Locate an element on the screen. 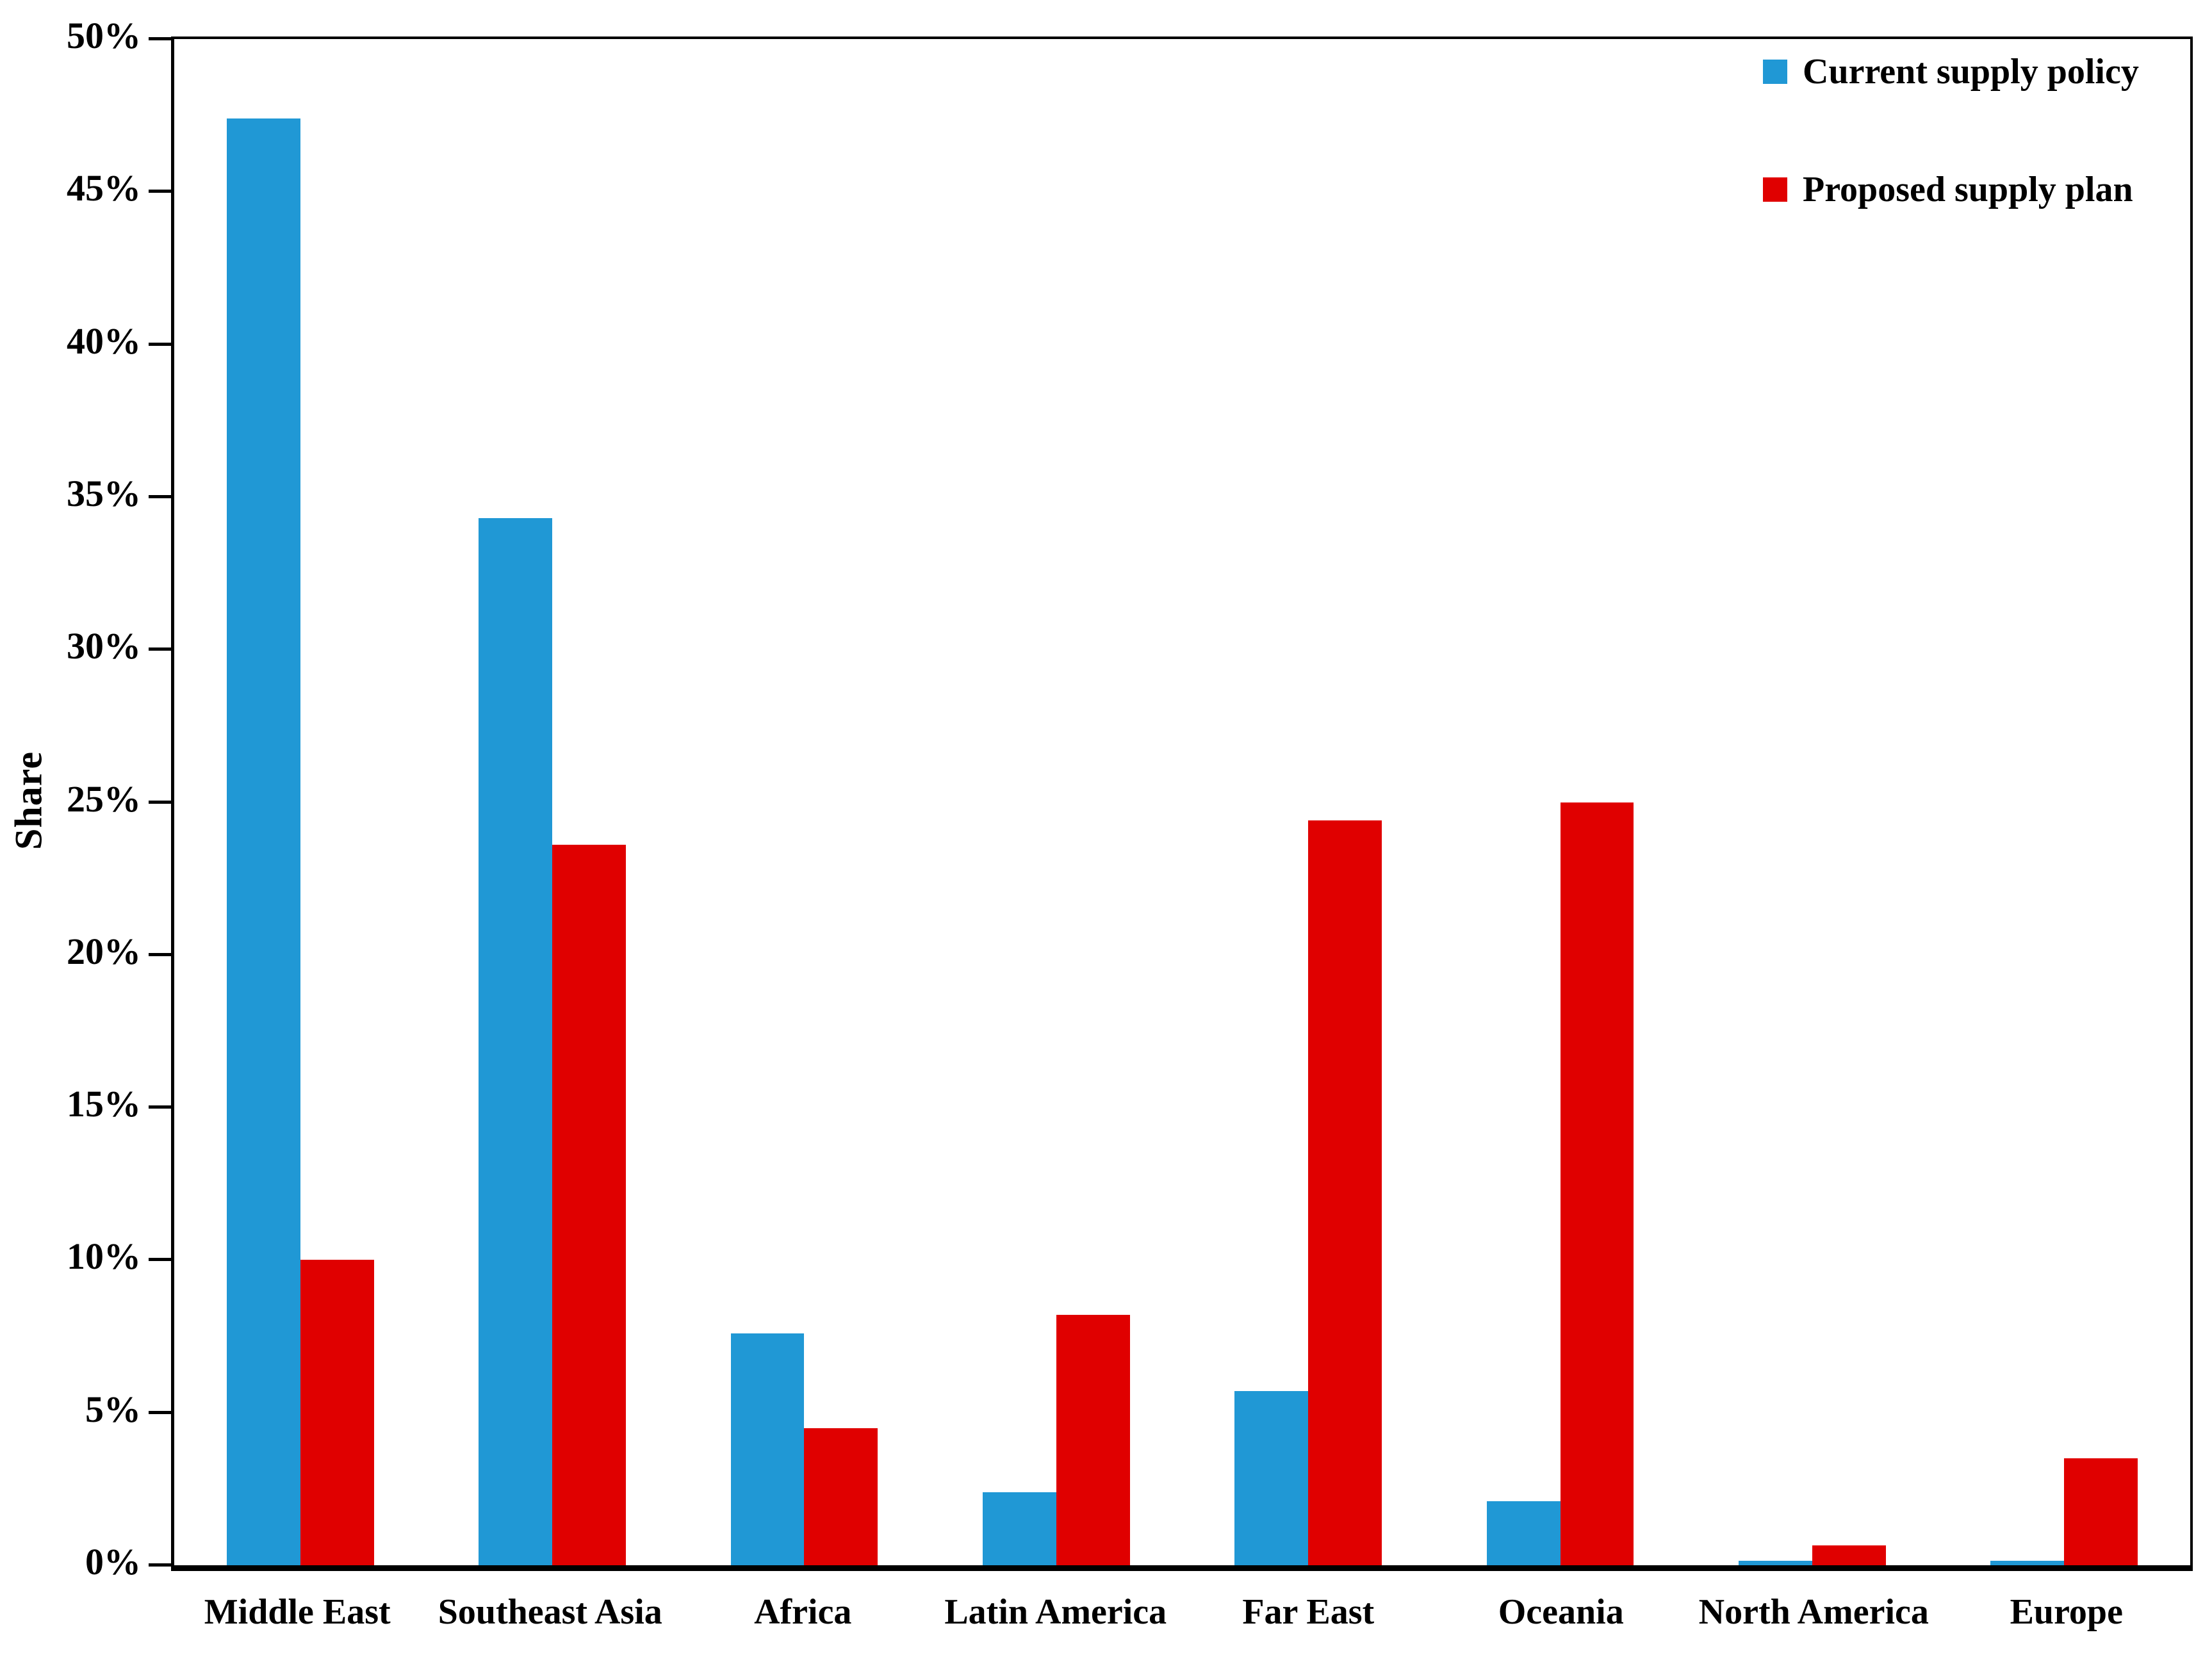  x-axis-label: North America is located at coordinates (1813, 1612).